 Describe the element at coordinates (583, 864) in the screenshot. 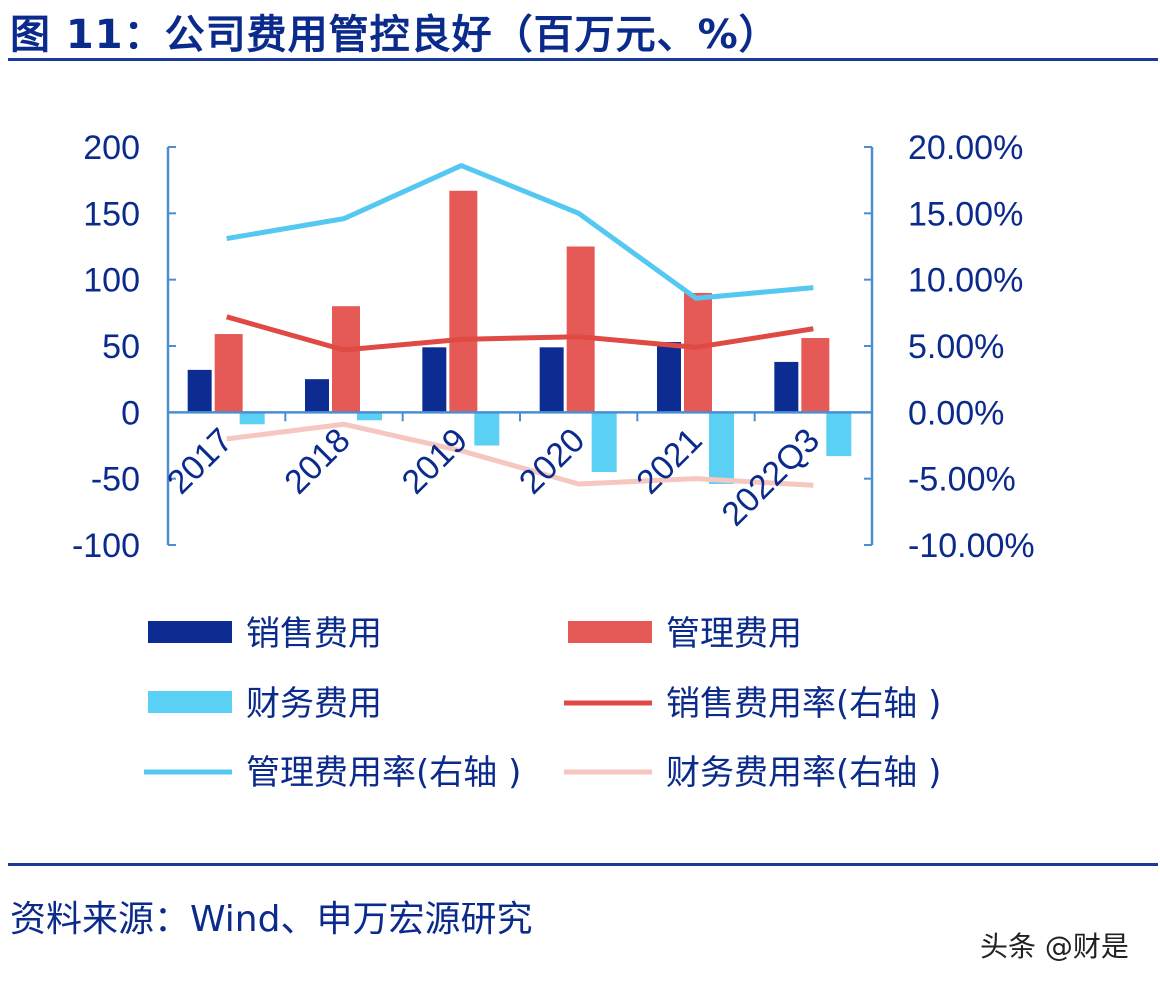

I see `source-divider` at that location.